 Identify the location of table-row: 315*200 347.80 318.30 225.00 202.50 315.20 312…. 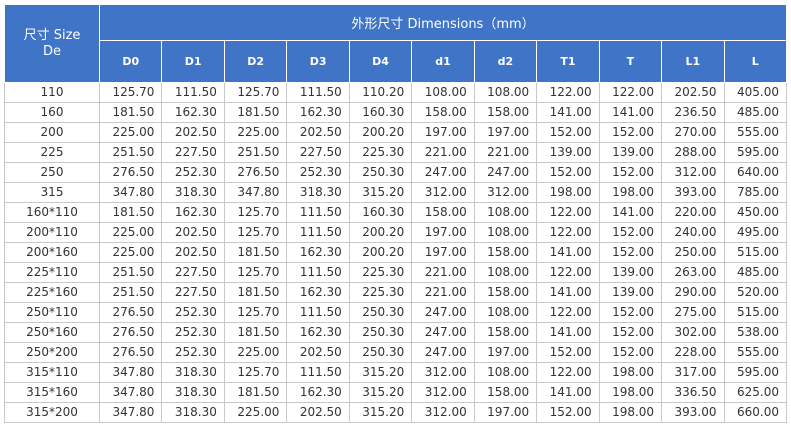
(396, 412).